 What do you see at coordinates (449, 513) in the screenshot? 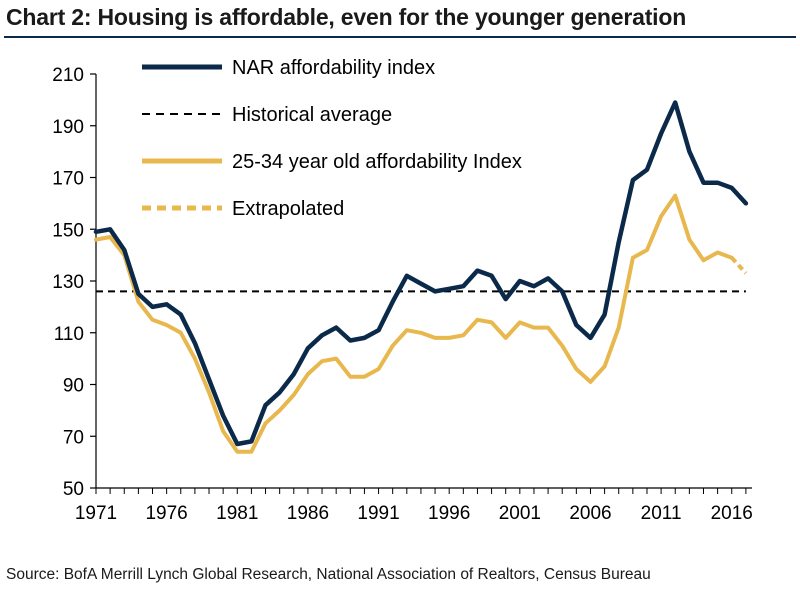
I see `x-tick-label: 1996` at bounding box center [449, 513].